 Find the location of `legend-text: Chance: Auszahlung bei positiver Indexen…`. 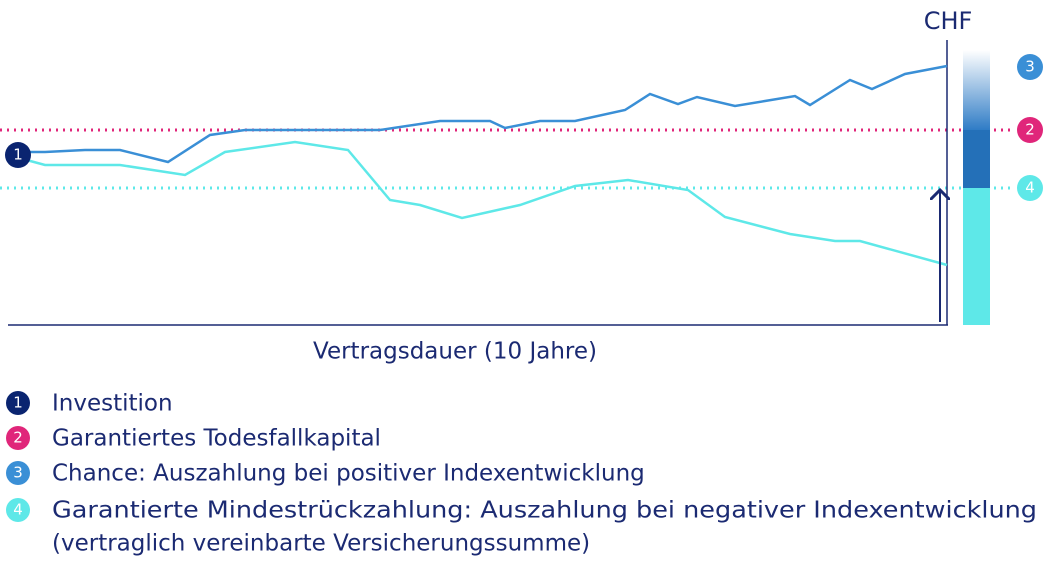

legend-text: Chance: Auszahlung bei positiver Indexen… is located at coordinates (348, 474).